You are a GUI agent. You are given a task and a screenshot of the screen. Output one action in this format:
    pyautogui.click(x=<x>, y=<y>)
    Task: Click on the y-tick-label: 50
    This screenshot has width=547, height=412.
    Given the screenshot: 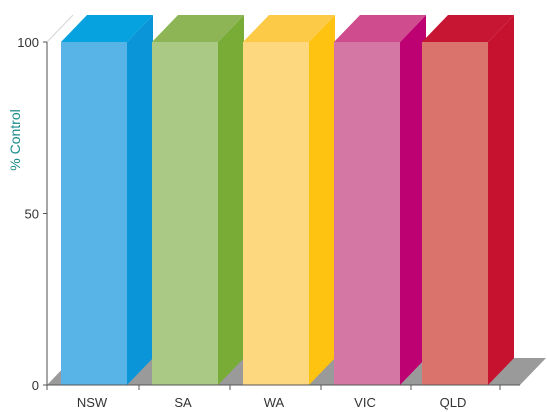 What is the action you would take?
    pyautogui.click(x=32, y=214)
    